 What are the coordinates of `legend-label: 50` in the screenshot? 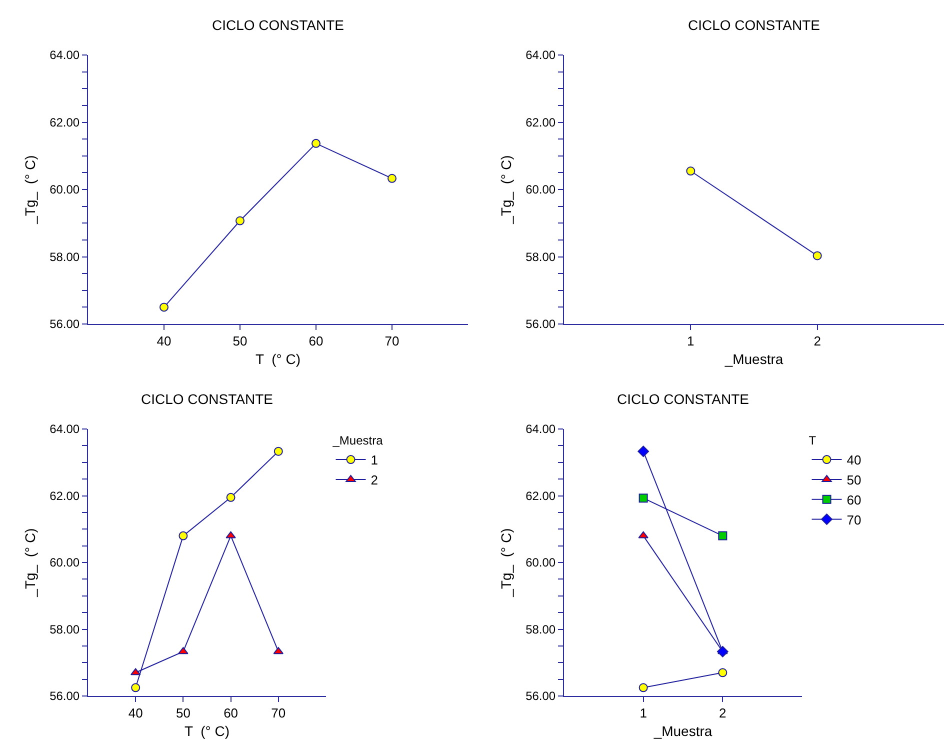 It's located at (854, 480).